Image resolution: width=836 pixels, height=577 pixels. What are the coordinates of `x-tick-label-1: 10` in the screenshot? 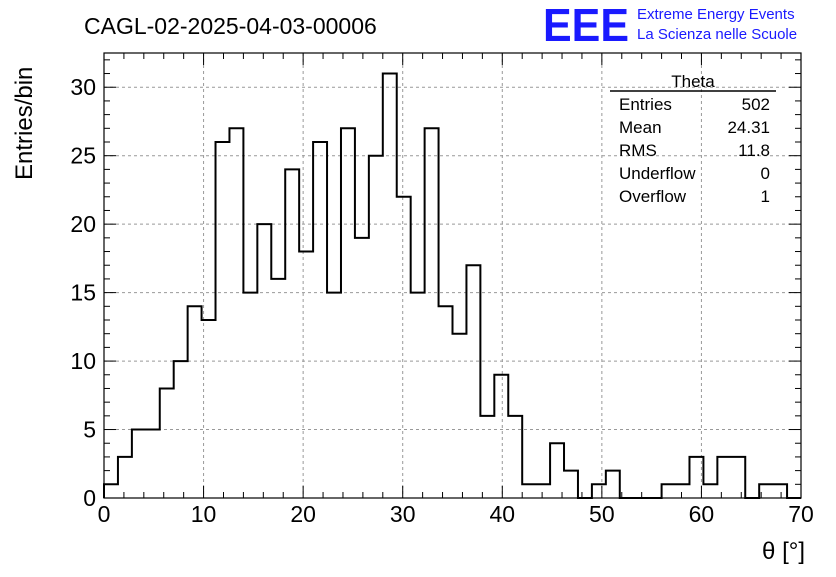 It's located at (204, 514).